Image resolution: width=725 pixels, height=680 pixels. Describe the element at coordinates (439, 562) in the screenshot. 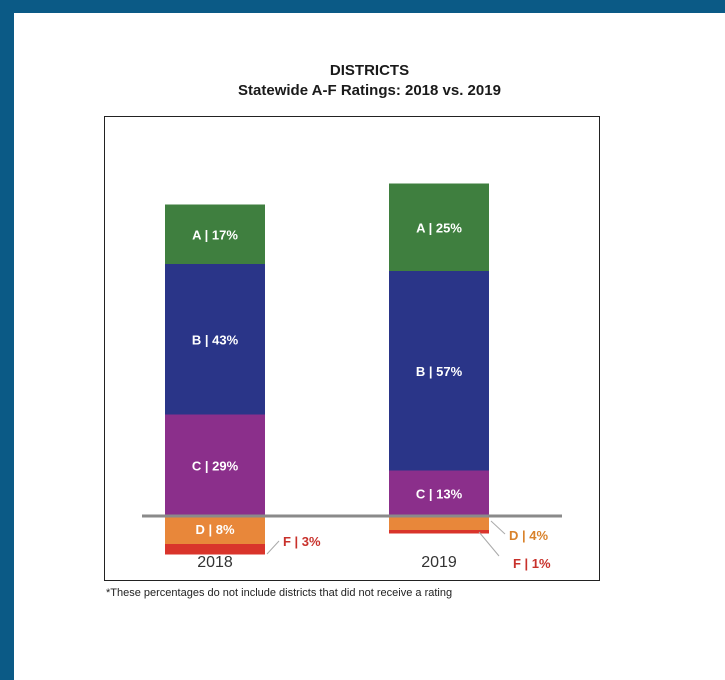

I see `category-label-2019: 2019` at that location.